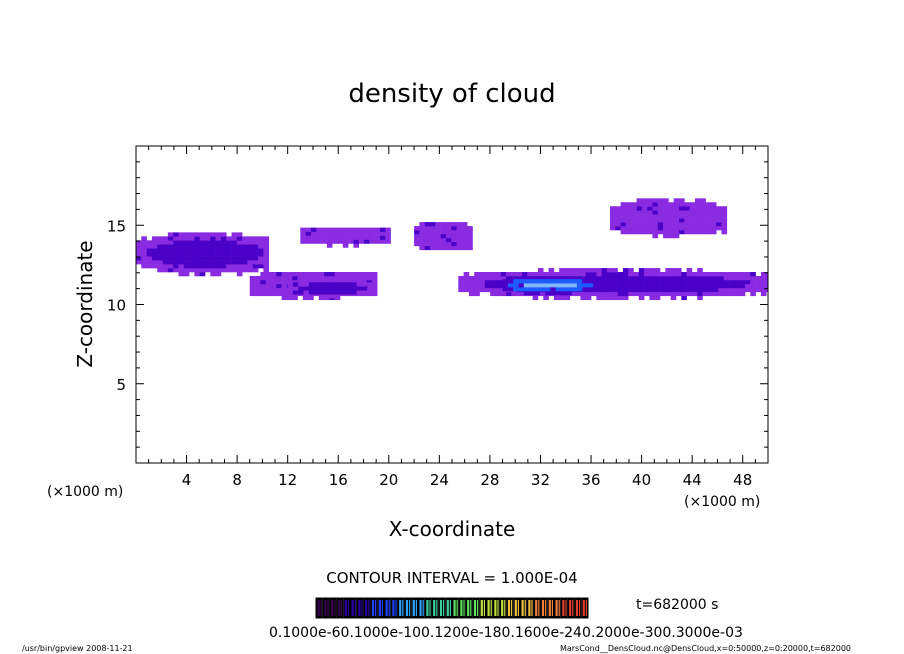 The image size is (904, 654). Describe the element at coordinates (116, 226) in the screenshot. I see `y-tick-label: 15` at that location.